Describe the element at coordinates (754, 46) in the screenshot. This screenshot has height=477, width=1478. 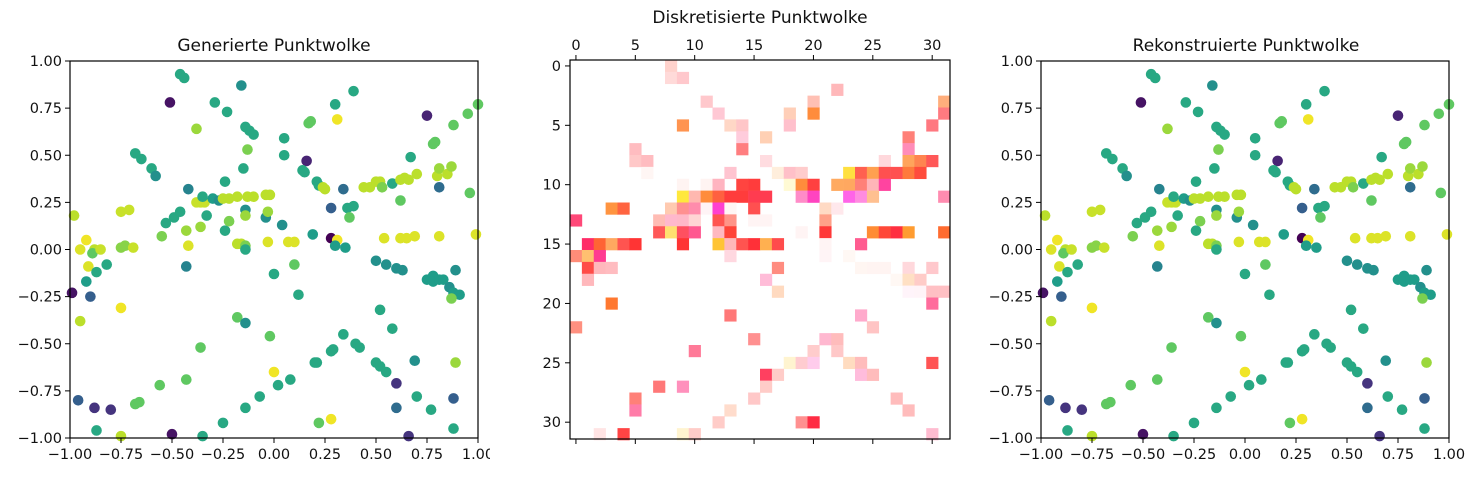
I see `x-tick-label: 15` at that location.